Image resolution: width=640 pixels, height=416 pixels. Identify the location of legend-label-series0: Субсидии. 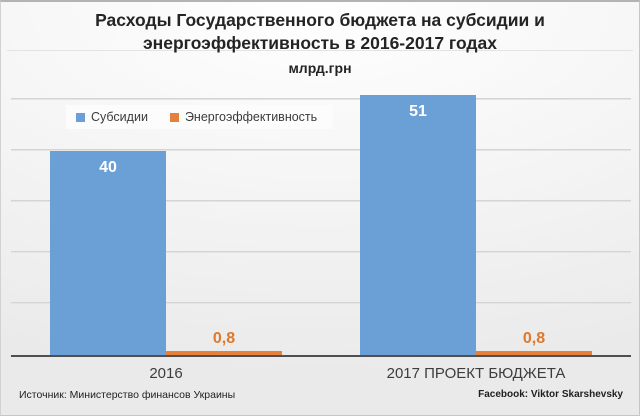
(119, 117).